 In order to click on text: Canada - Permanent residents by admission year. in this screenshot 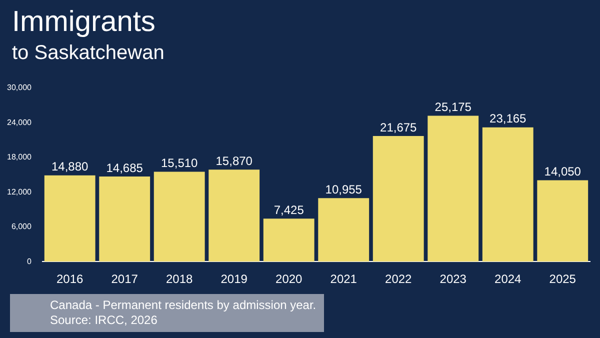, I will do `click(183, 305)`.